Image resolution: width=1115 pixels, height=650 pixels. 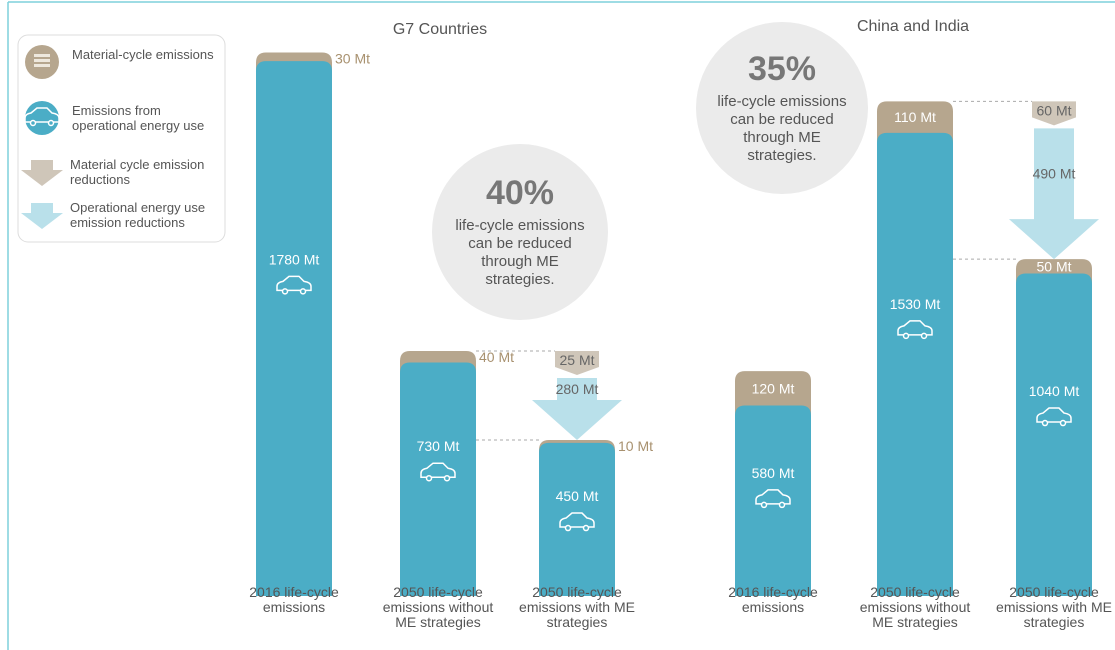 What do you see at coordinates (1053, 266) in the screenshot?
I see `material-label: 50 Mt` at bounding box center [1053, 266].